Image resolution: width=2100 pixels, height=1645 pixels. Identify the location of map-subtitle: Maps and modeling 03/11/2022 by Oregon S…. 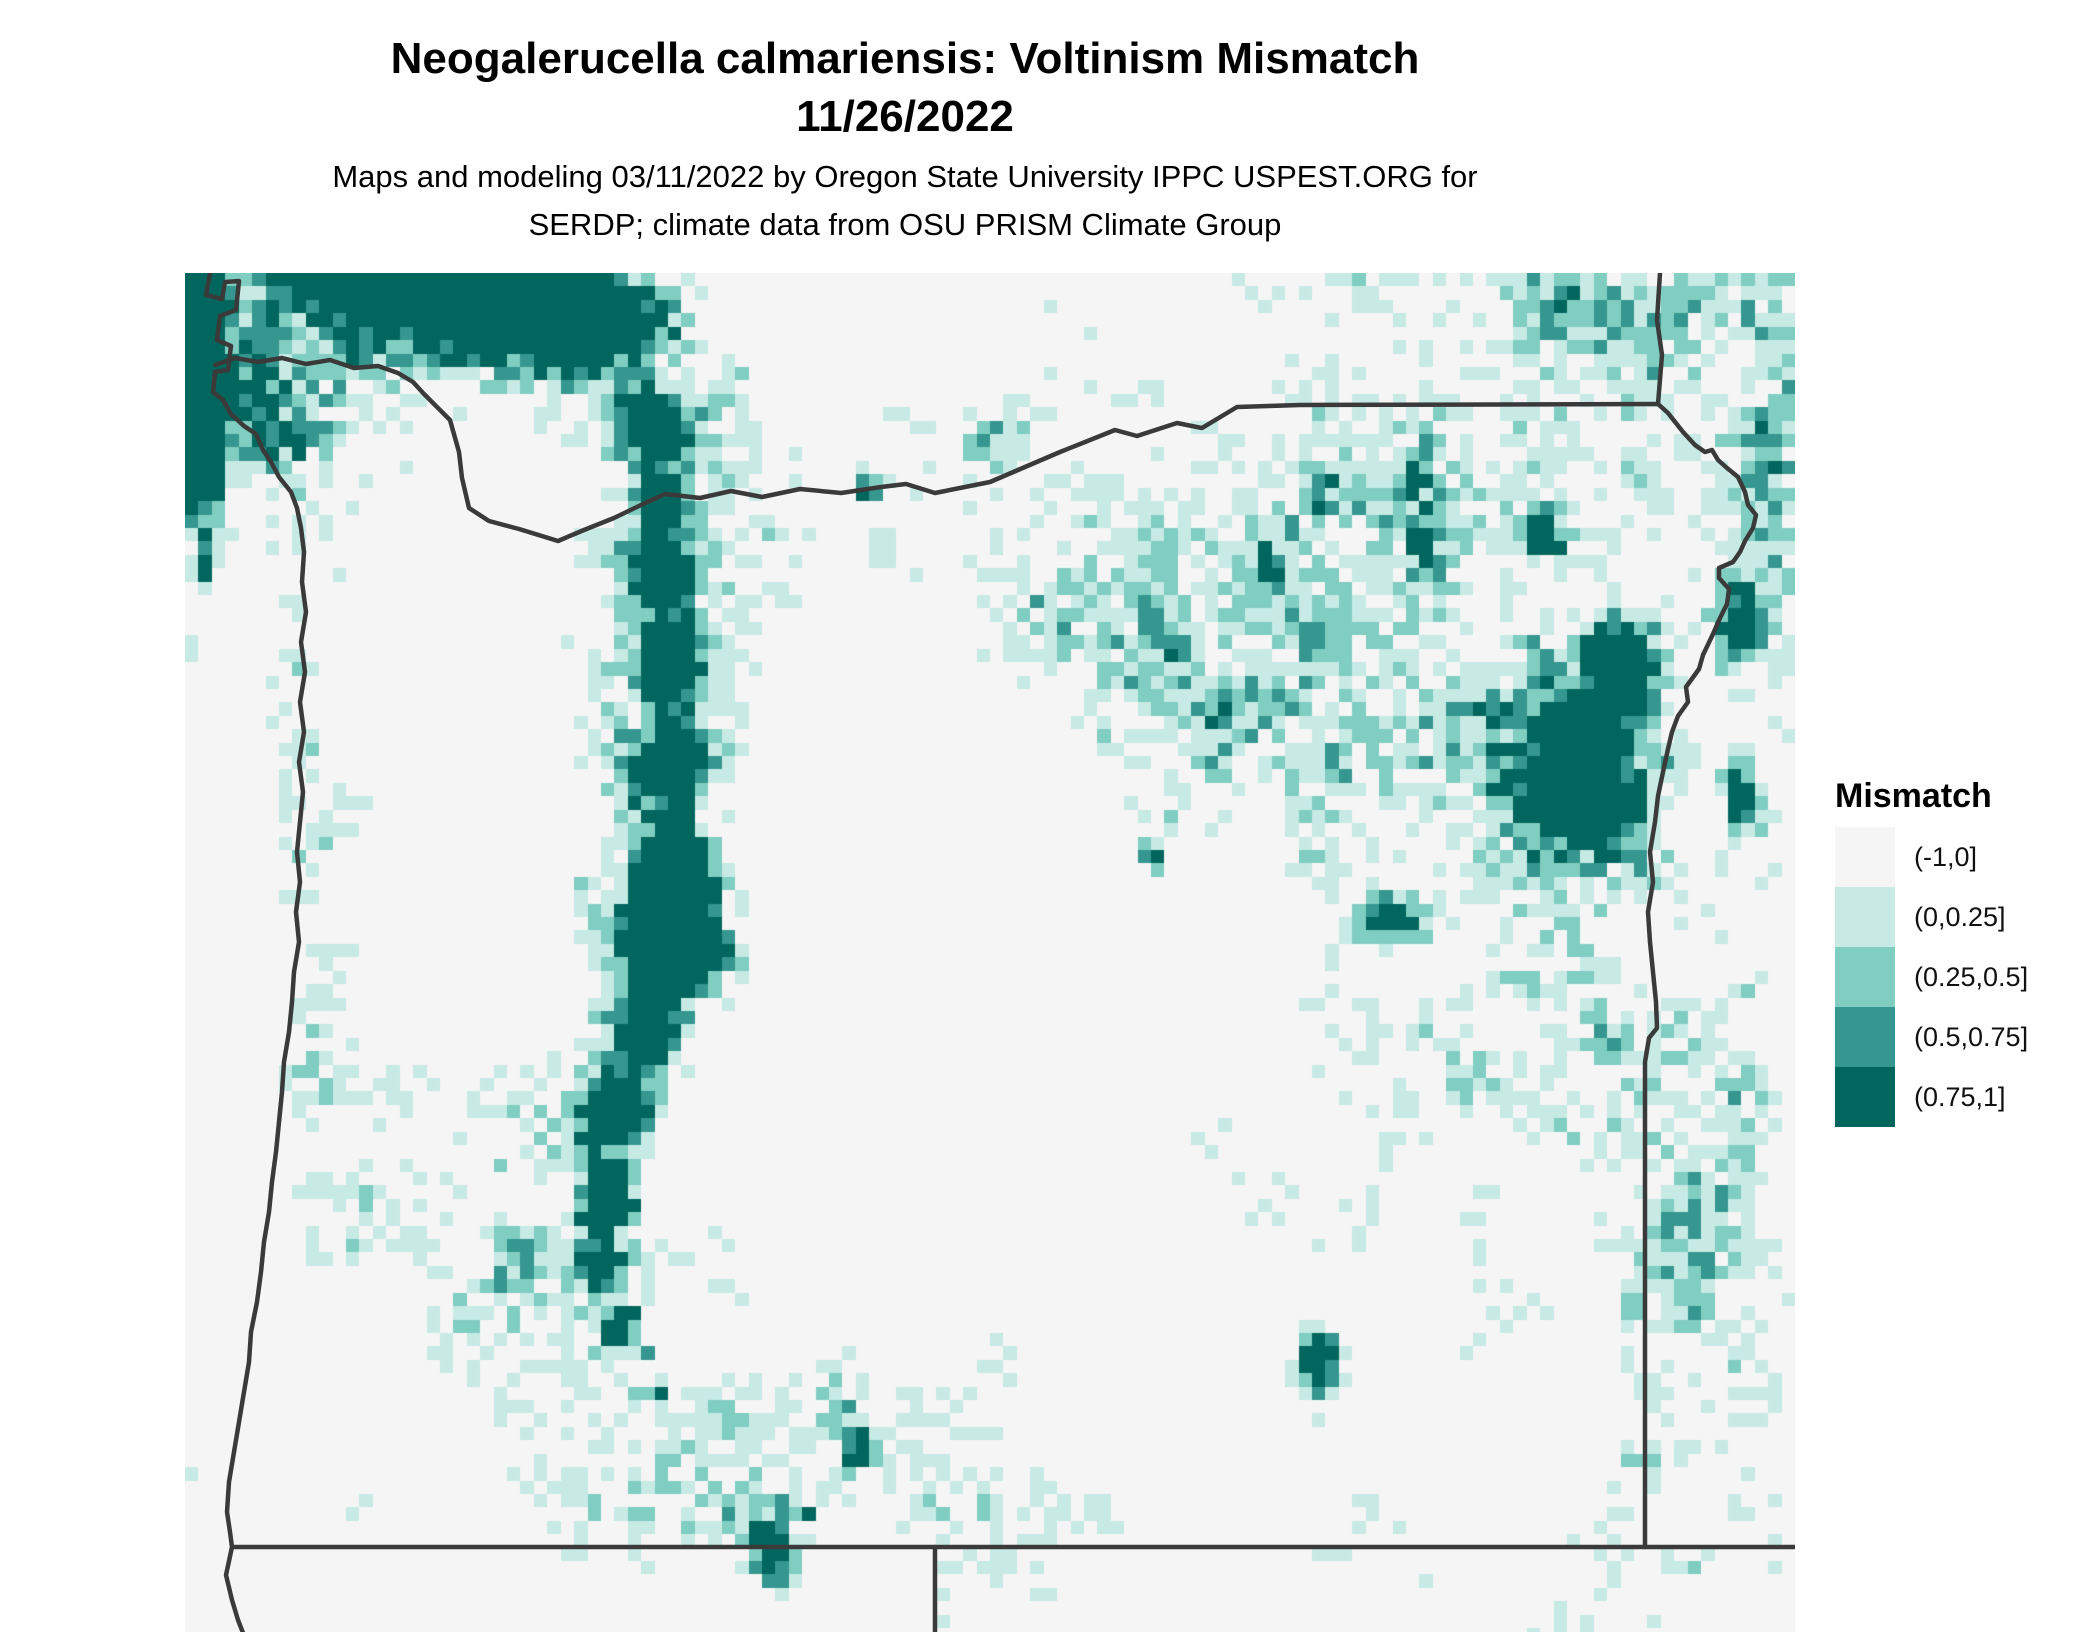
(905, 201).